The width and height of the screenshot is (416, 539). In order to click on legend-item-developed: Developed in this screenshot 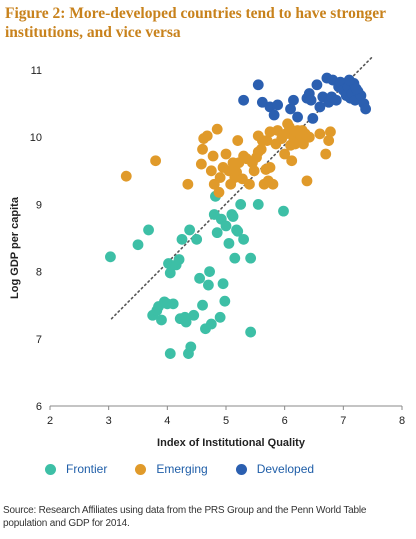, I will do `click(275, 469)`.